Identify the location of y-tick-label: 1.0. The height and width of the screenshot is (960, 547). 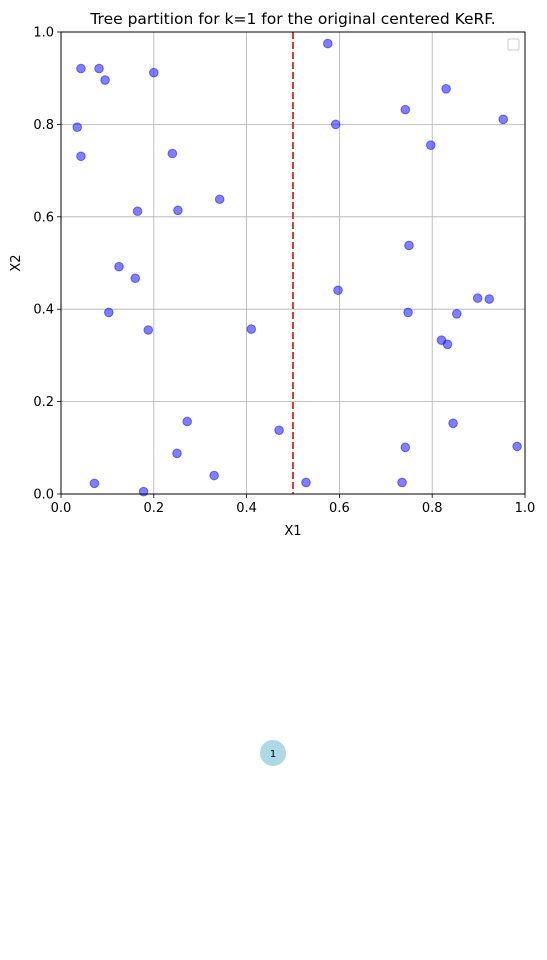
(43, 33).